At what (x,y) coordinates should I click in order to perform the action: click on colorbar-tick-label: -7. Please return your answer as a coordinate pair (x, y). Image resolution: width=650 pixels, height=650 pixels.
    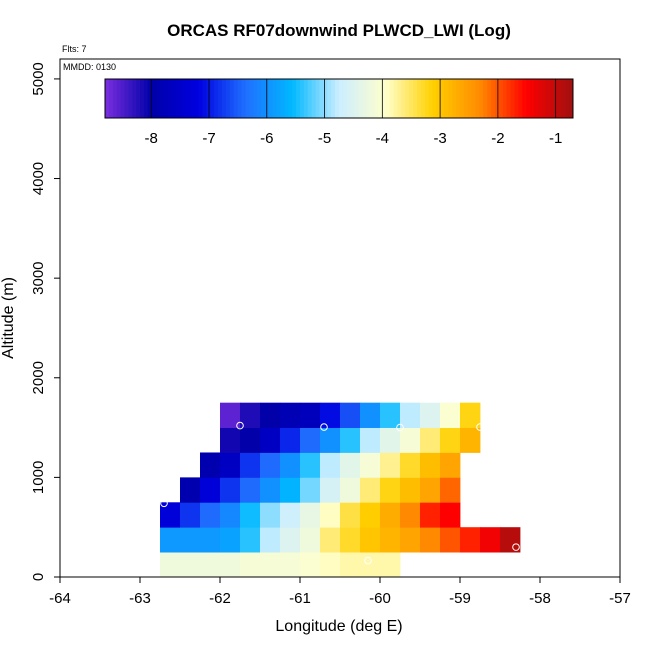
    Looking at the image, I should click on (208, 138).